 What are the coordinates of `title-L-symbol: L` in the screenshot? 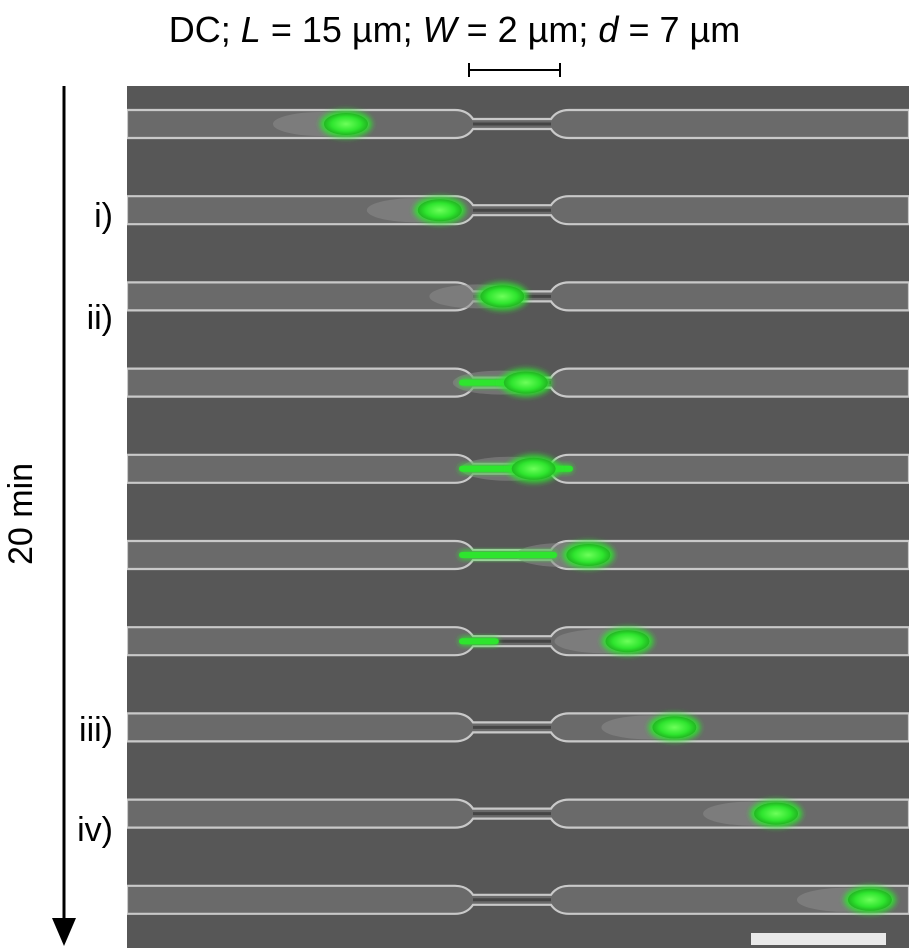 It's located at (250, 29).